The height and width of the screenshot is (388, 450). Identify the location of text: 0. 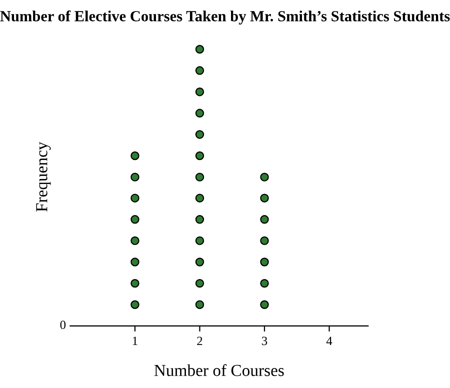
(63, 325).